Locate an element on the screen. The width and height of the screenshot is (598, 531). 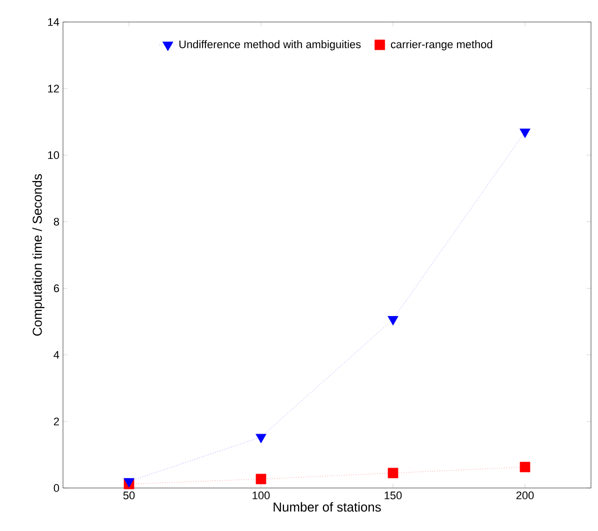
x-axis-title: Number of stations is located at coordinates (327, 507).